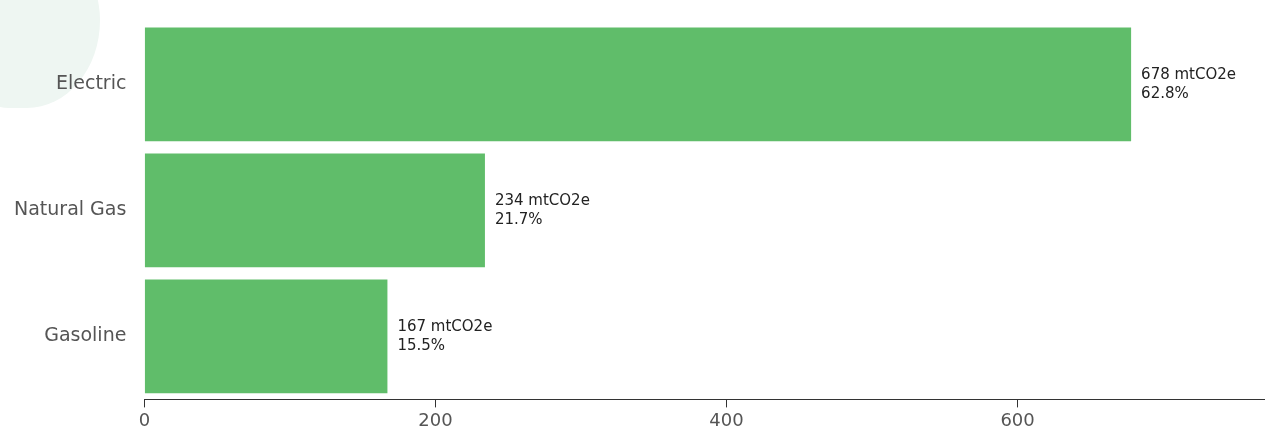 This screenshot has width=1265, height=439. I want to click on y-tick-label: Gasoline, so click(85, 334).